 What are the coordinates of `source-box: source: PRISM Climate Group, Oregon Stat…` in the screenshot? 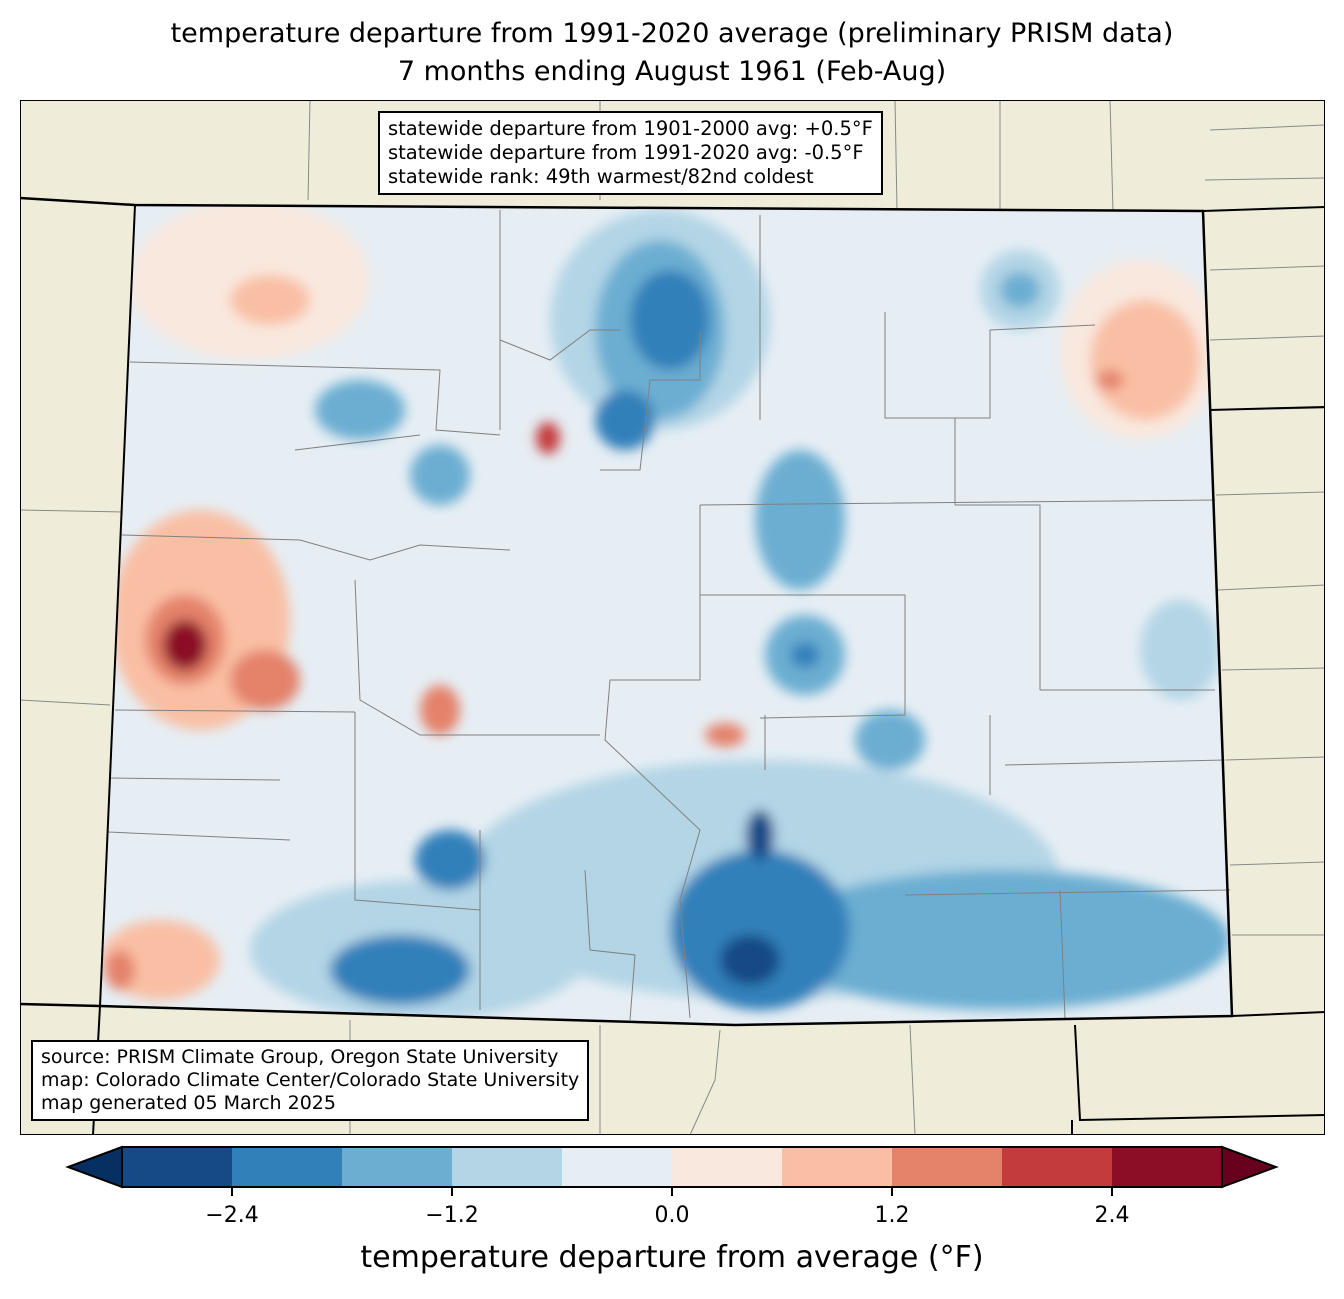 It's located at (310, 1080).